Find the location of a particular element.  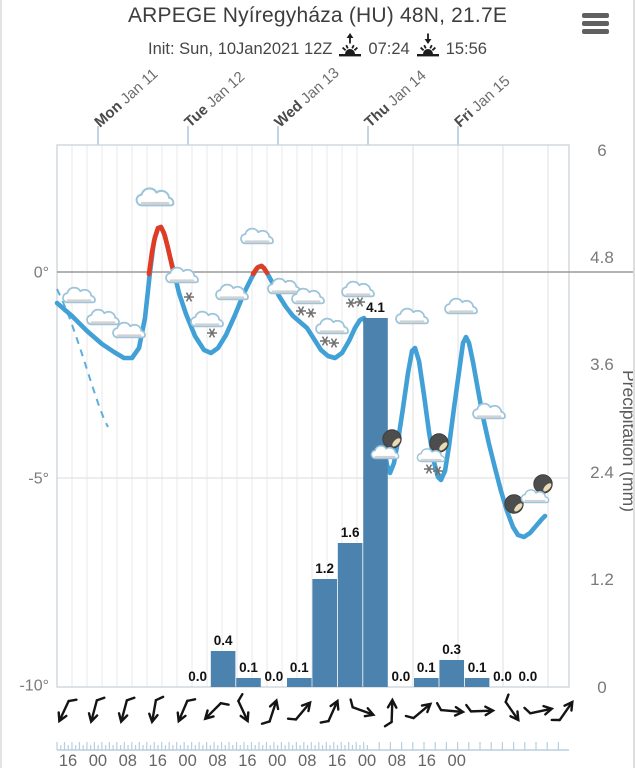

precip-axis-label: 3.6 is located at coordinates (602, 364).